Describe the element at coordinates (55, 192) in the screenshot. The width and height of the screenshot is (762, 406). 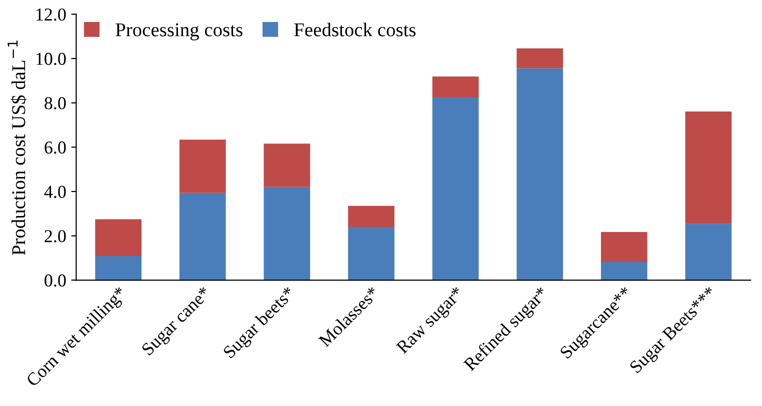
I see `y-tick-label: 4.0` at that location.